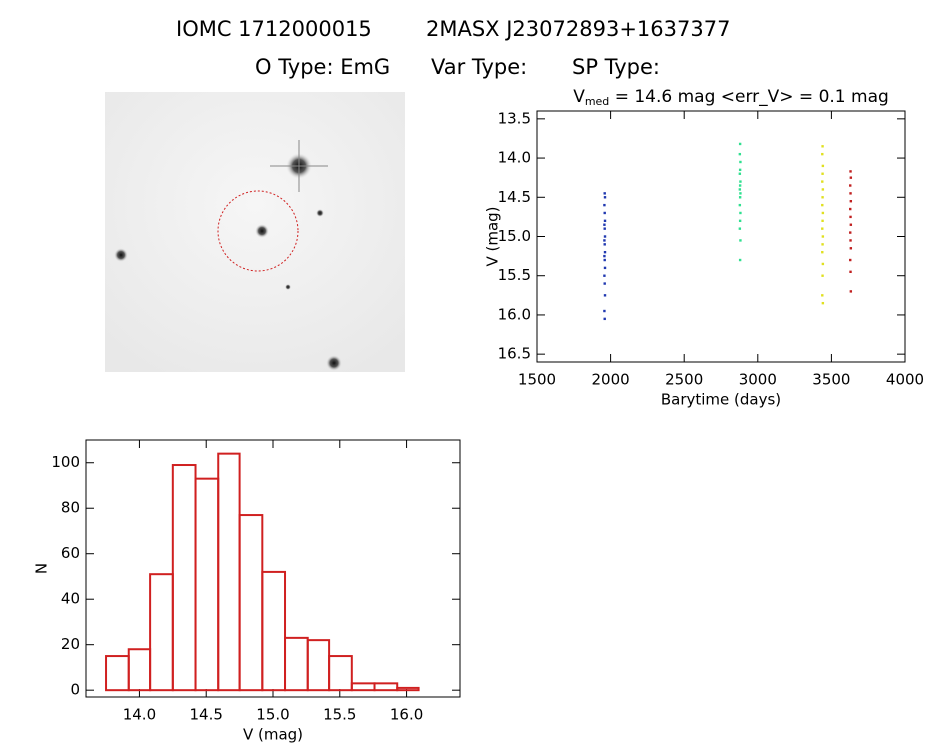 The height and width of the screenshot is (747, 944). I want to click on chart-title: Vmed = 14.6 mag <err_V> = 0.1 mag, so click(731, 97).